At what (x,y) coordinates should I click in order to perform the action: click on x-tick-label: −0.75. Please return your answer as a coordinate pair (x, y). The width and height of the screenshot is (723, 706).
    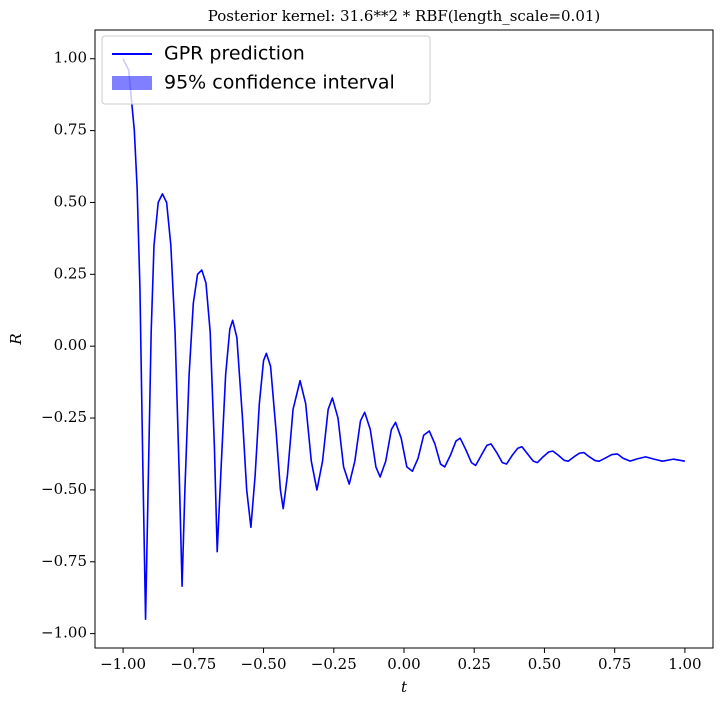
    Looking at the image, I should click on (193, 664).